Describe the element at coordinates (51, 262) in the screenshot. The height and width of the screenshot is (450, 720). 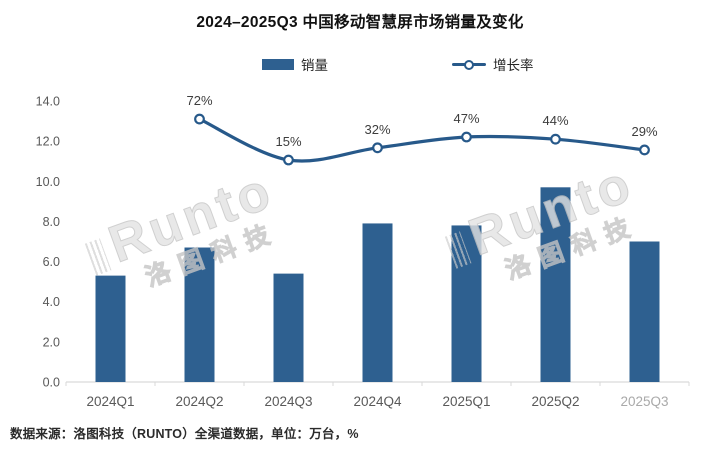
I see `y-axis-label: 6.0` at that location.